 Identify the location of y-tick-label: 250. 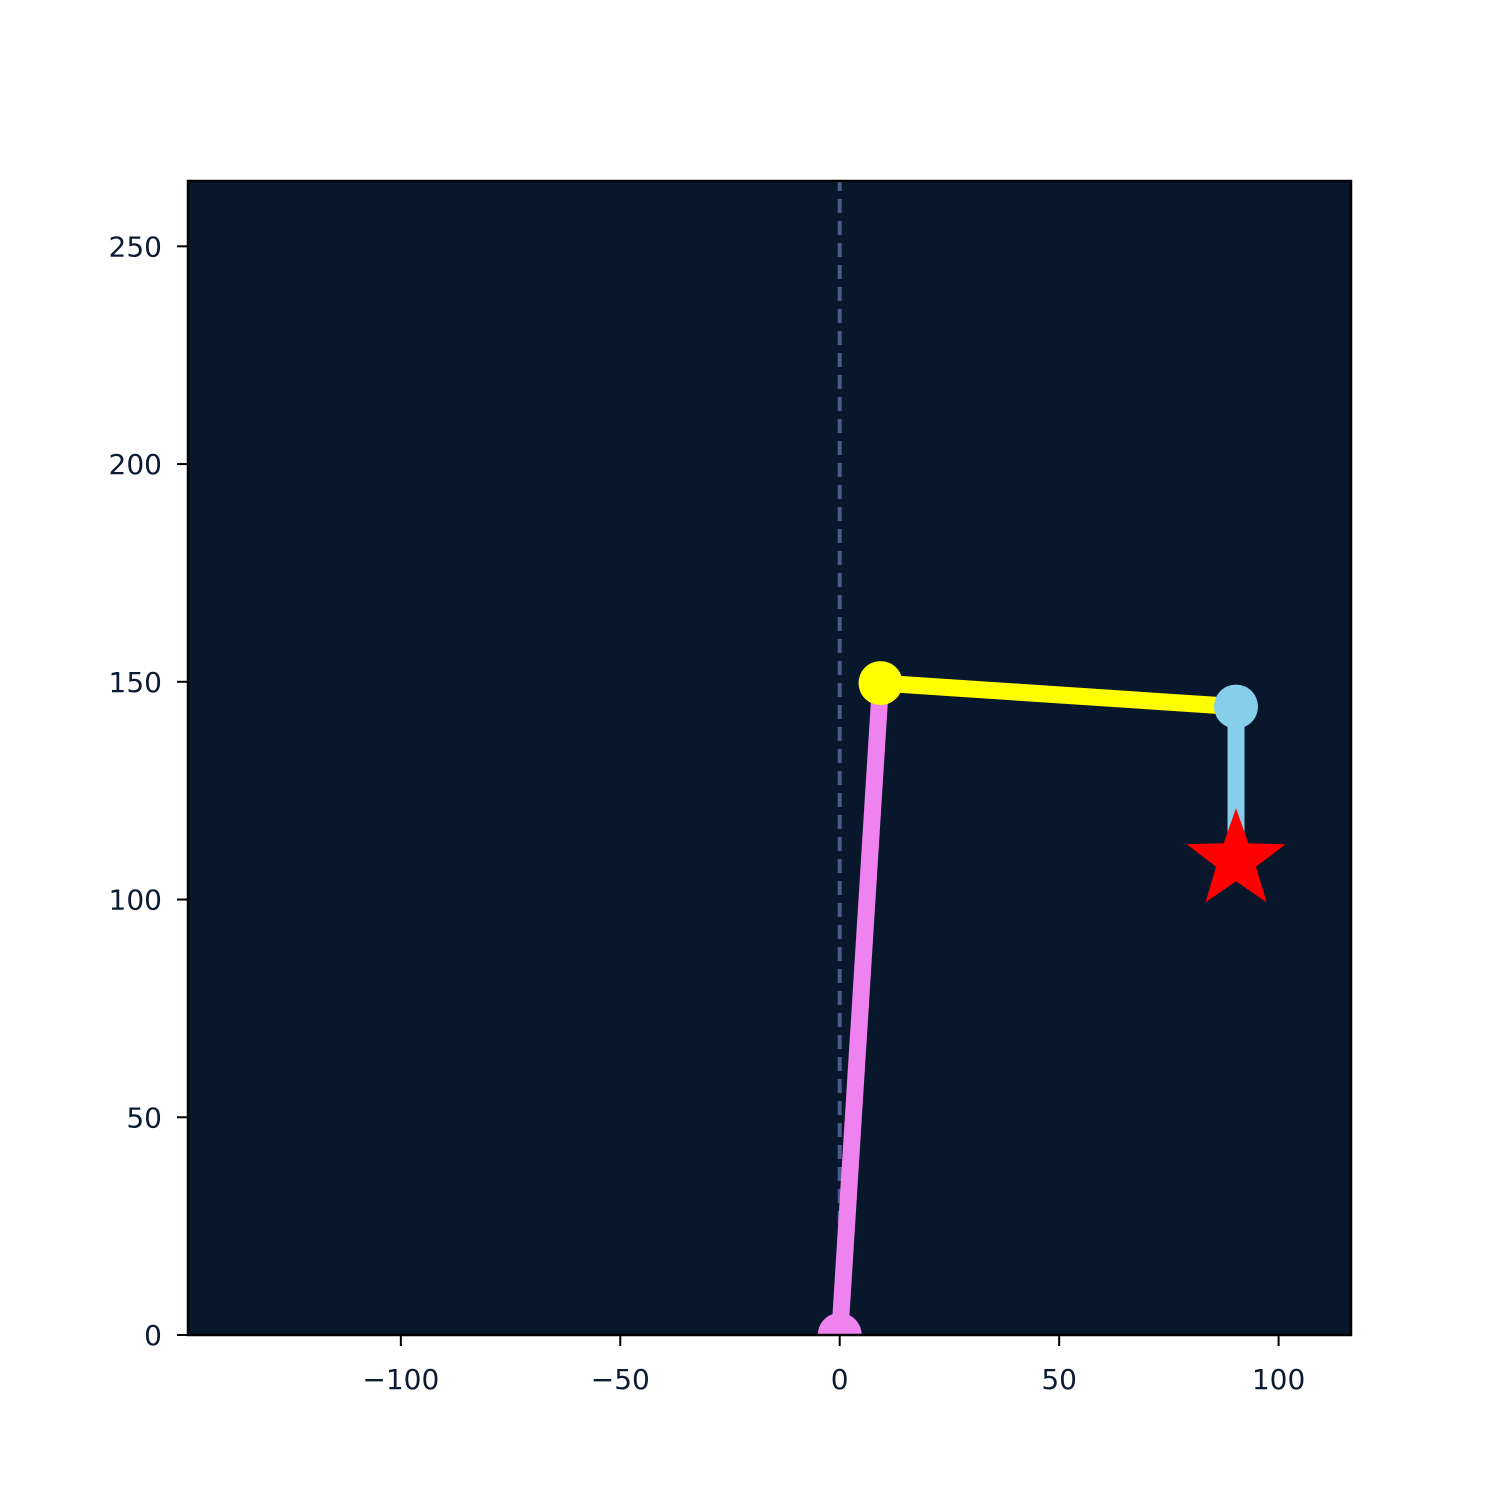
(135, 246).